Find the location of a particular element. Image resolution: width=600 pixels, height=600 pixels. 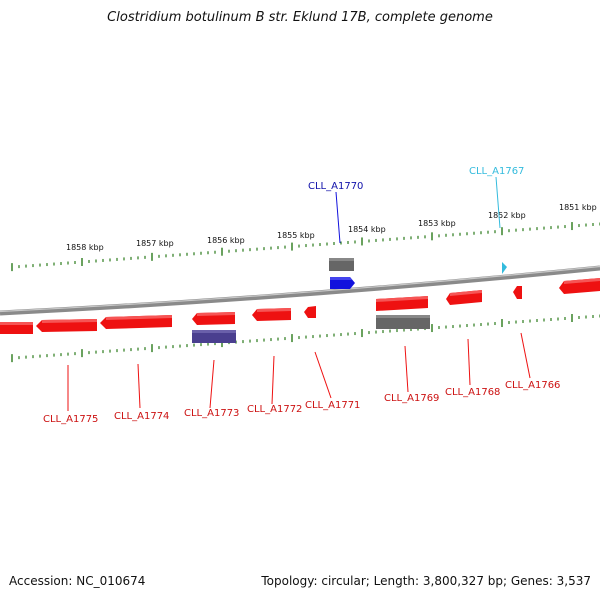

lower-tick-track is located at coordinates (305, 338).